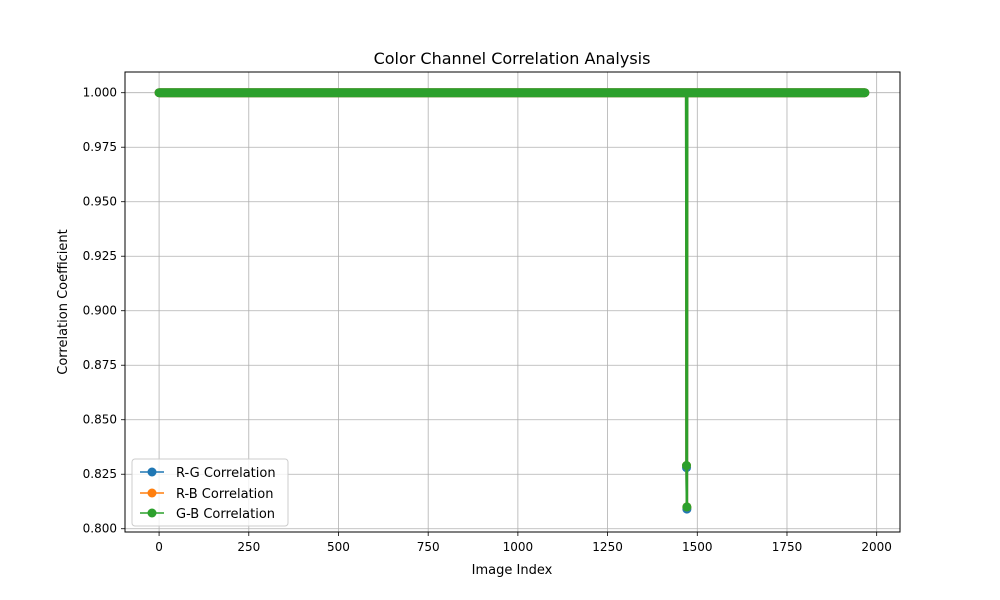  Describe the element at coordinates (512, 570) in the screenshot. I see `x-axis-label: Image Index` at that location.